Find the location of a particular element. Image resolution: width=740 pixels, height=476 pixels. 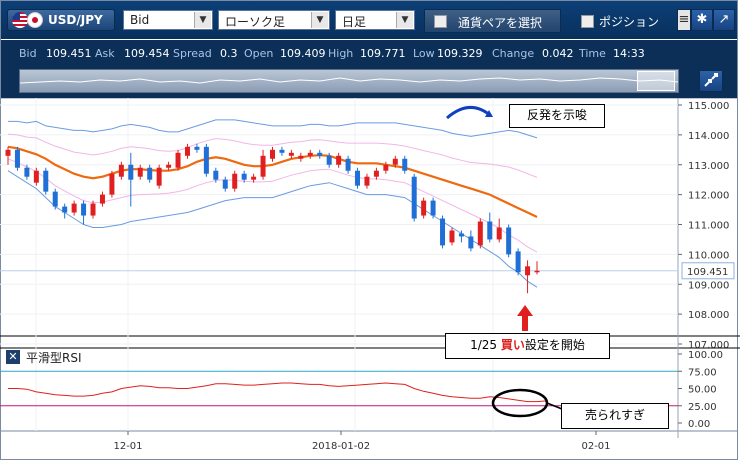

timeframe-select: 日足 ▼ is located at coordinates (375, 20).